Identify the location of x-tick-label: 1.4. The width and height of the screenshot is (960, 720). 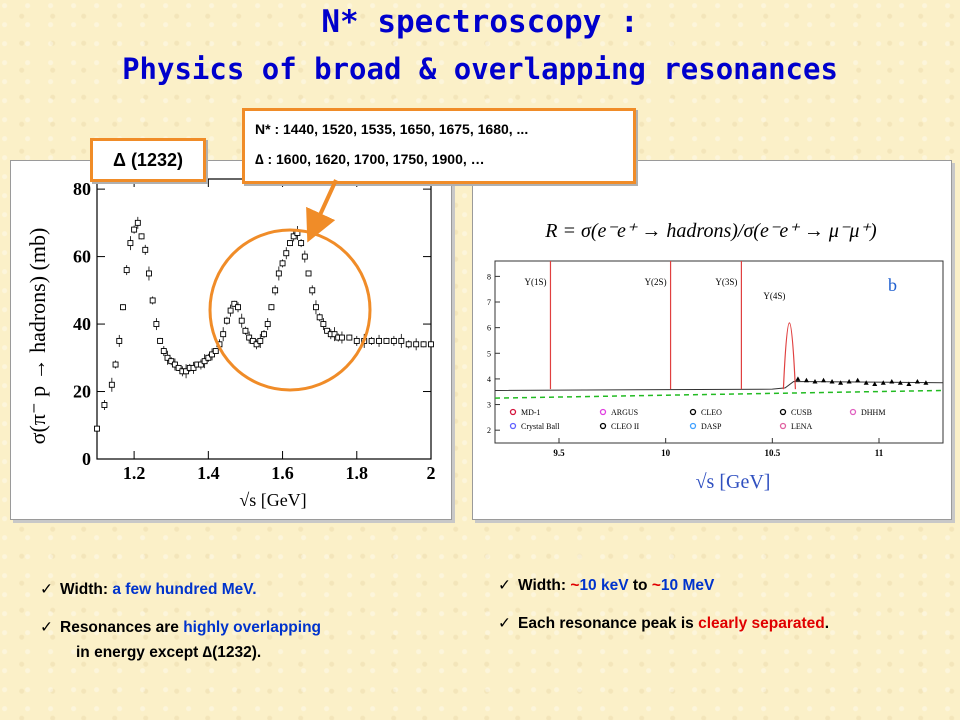
(208, 473).